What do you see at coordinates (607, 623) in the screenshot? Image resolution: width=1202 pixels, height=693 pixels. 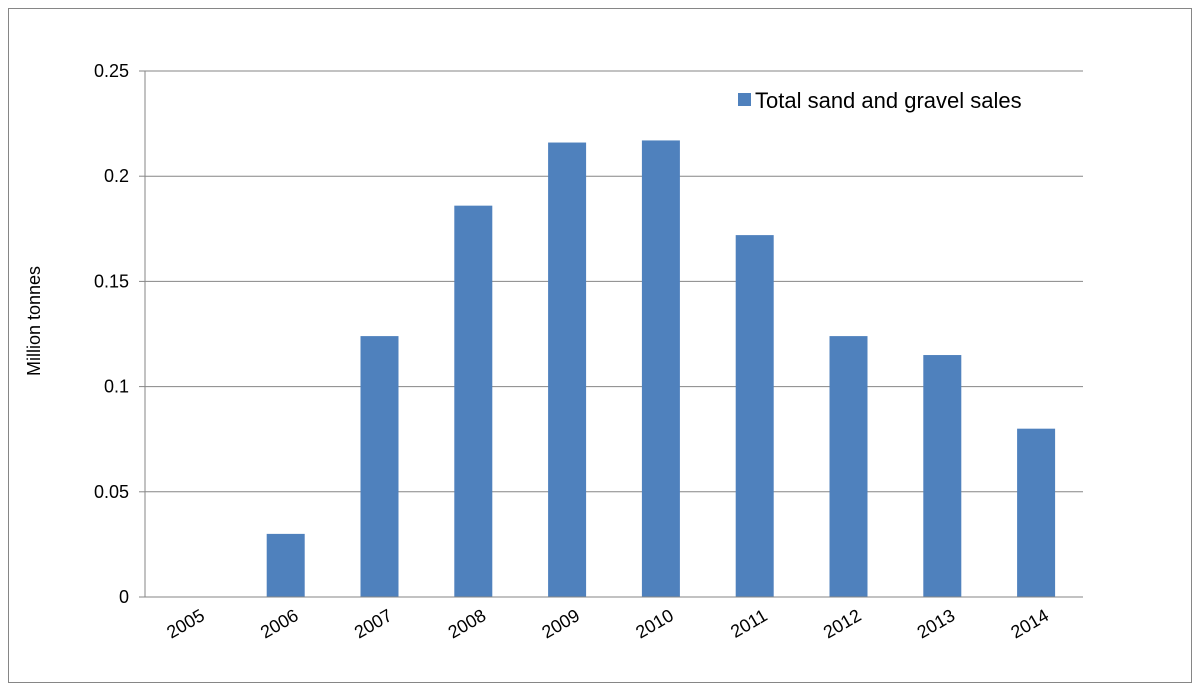 I see `x-tick-labels: 2005 2006 2007 2008 2009 2010 2011 2012 2013 2014` at bounding box center [607, 623].